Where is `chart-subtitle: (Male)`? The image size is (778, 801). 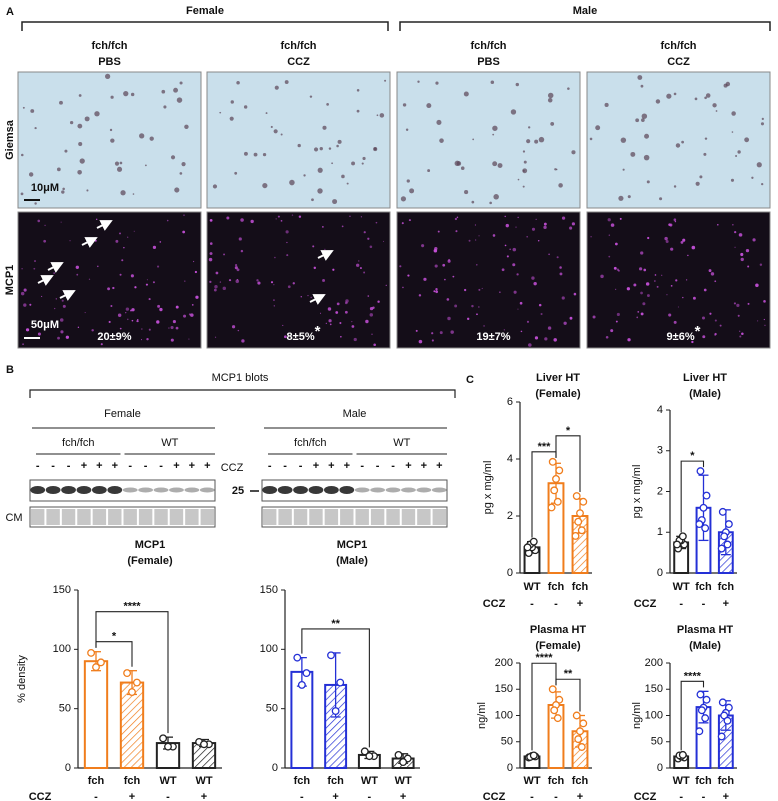 chart-subtitle: (Male) is located at coordinates (352, 561).